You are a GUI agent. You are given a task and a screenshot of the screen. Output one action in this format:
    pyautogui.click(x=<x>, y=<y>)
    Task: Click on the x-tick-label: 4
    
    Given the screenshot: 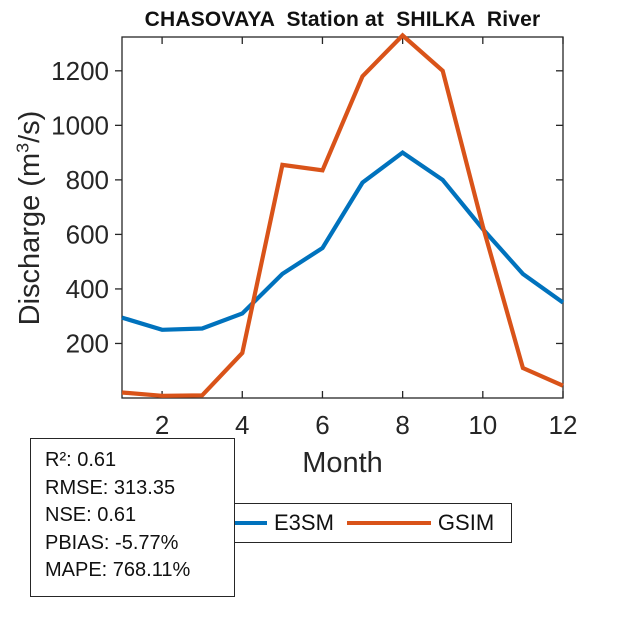 What is the action you would take?
    pyautogui.click(x=242, y=425)
    